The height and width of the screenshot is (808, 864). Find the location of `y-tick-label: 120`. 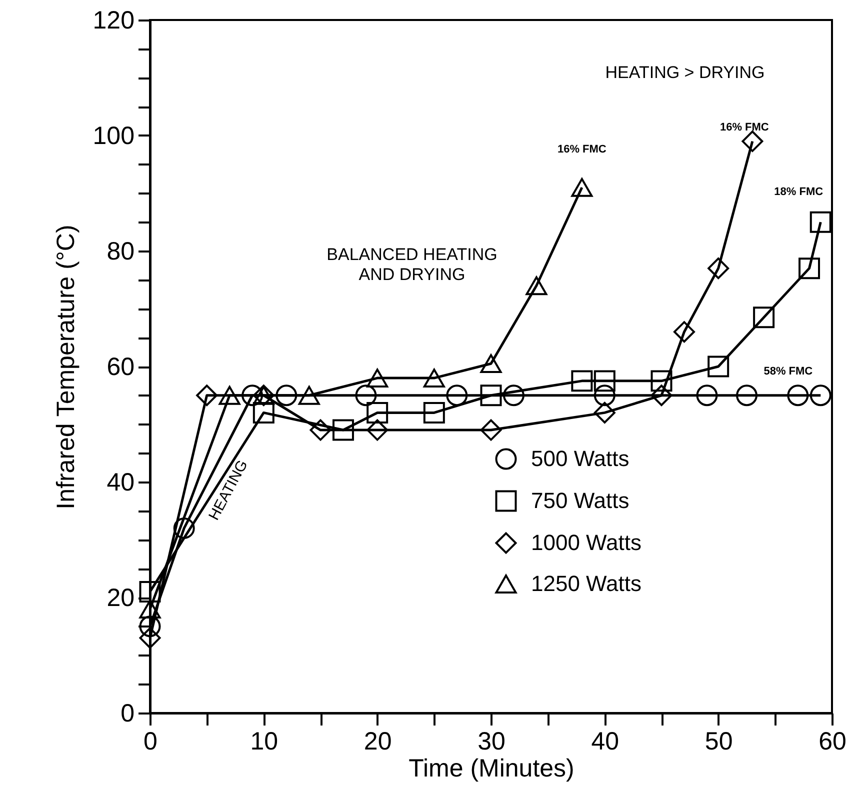

y-tick-label: 120 is located at coordinates (113, 20).